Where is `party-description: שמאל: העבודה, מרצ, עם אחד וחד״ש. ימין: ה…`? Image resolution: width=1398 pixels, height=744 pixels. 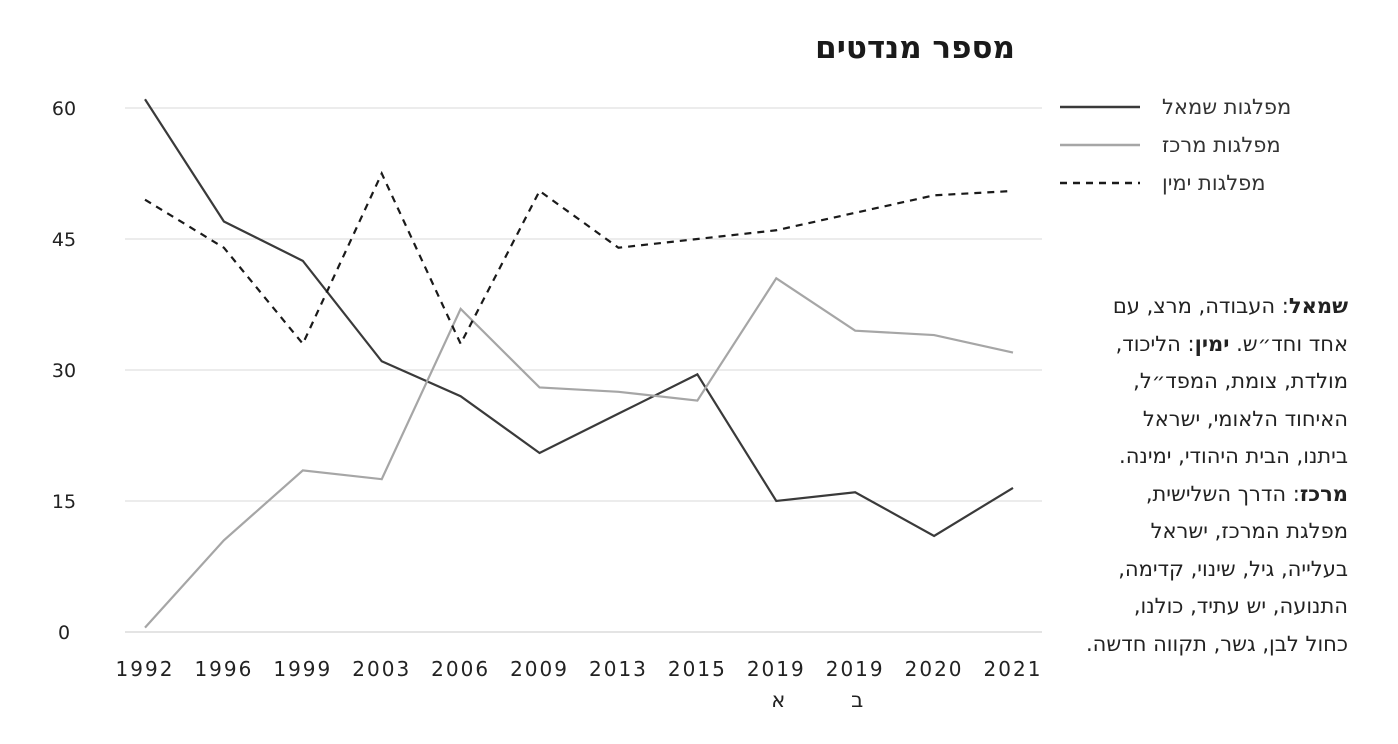
party-description: שמאל: העבודה, מרצ, עם אחד וחד״ש. ימין: ה… is located at coordinates (1216, 475).